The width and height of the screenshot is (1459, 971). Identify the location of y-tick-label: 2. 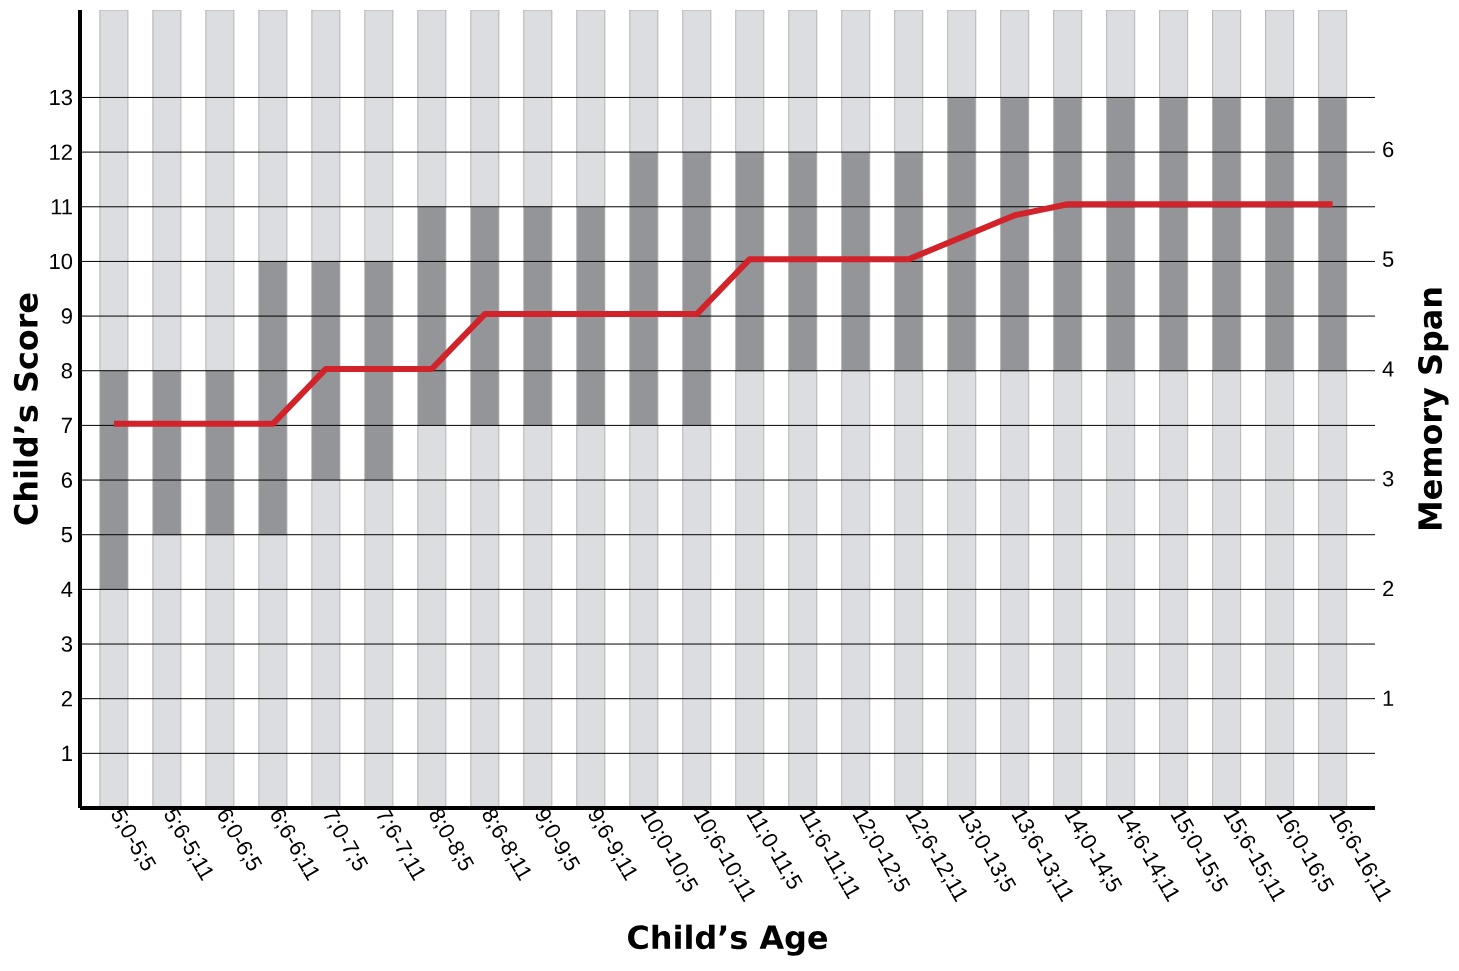
(66, 699).